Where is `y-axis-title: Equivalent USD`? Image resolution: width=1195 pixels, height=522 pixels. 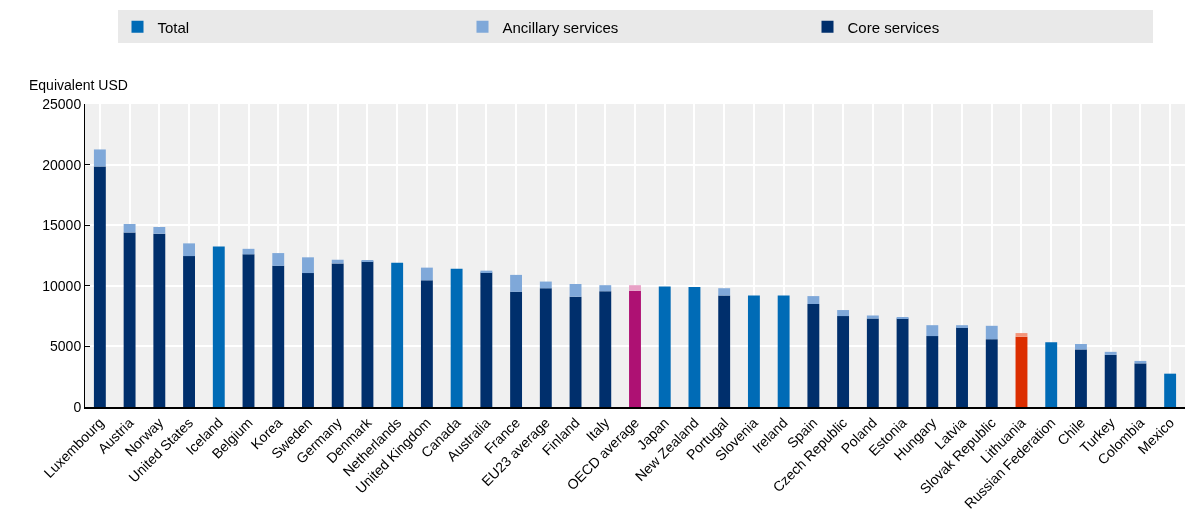
y-axis-title: Equivalent USD is located at coordinates (78, 85).